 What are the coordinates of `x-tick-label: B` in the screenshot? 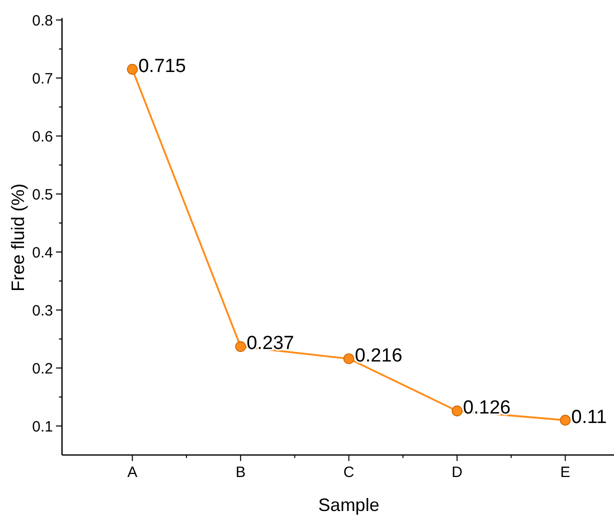 It's located at (241, 472).